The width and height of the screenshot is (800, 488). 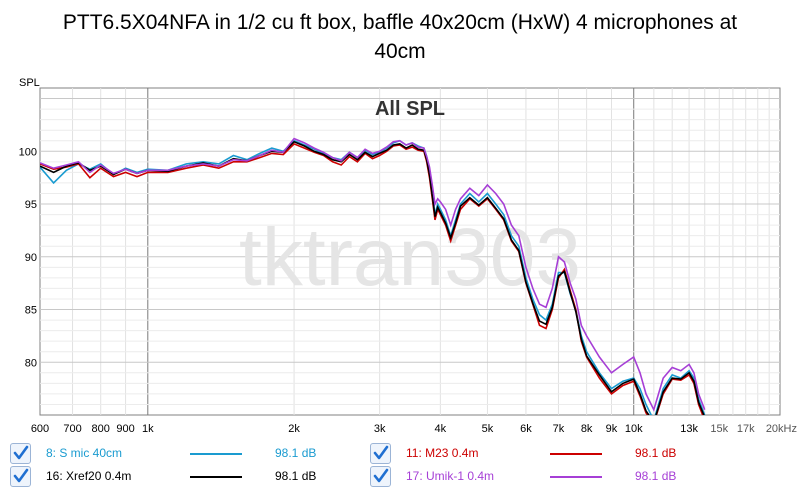 I want to click on x-tick-label: 700, so click(x=72, y=429).